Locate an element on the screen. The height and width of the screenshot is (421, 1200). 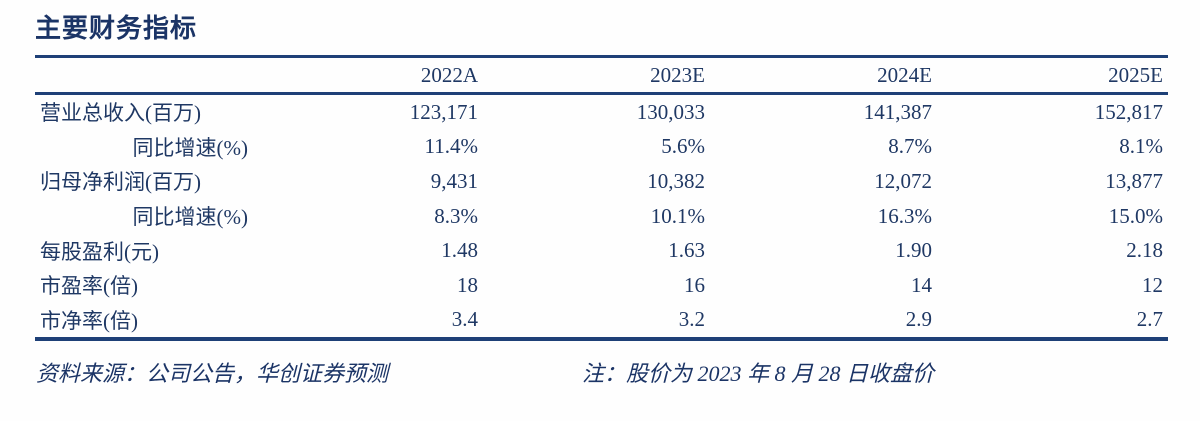
cell-value: 141,387 is located at coordinates (897, 111).